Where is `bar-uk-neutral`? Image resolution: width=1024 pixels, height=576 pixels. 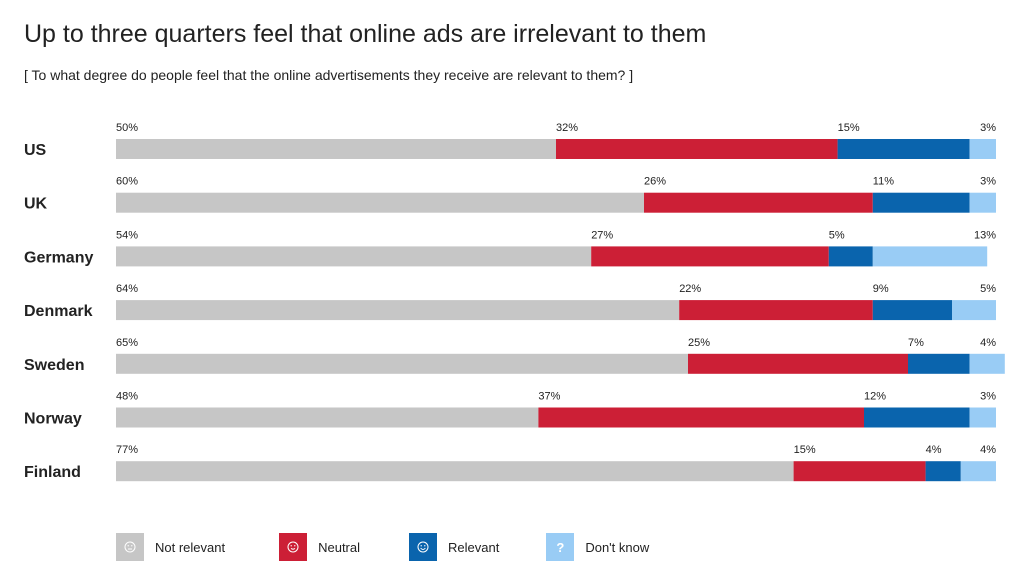
bar-uk-neutral is located at coordinates (758, 202).